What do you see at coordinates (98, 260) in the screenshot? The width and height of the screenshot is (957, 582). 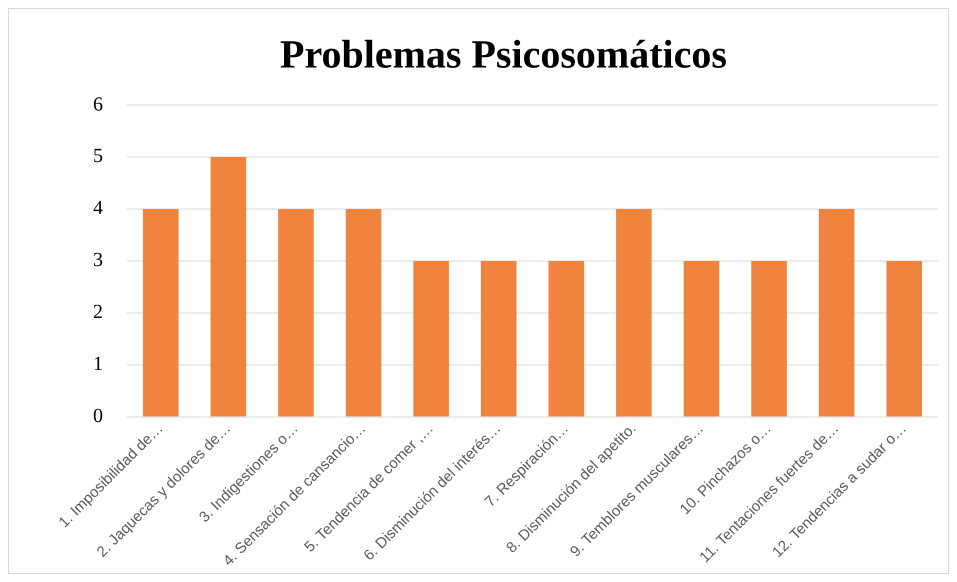 I see `y-tick-label: 3` at bounding box center [98, 260].